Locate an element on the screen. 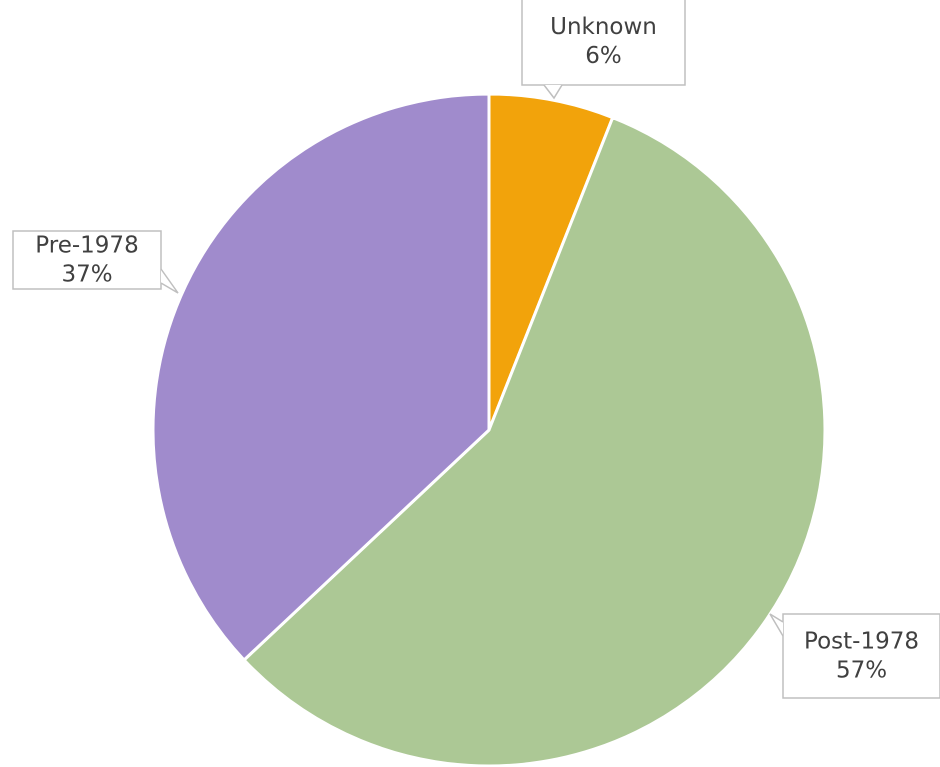 Image resolution: width=940 pixels, height=767 pixels. slice is located at coordinates (551, 262).